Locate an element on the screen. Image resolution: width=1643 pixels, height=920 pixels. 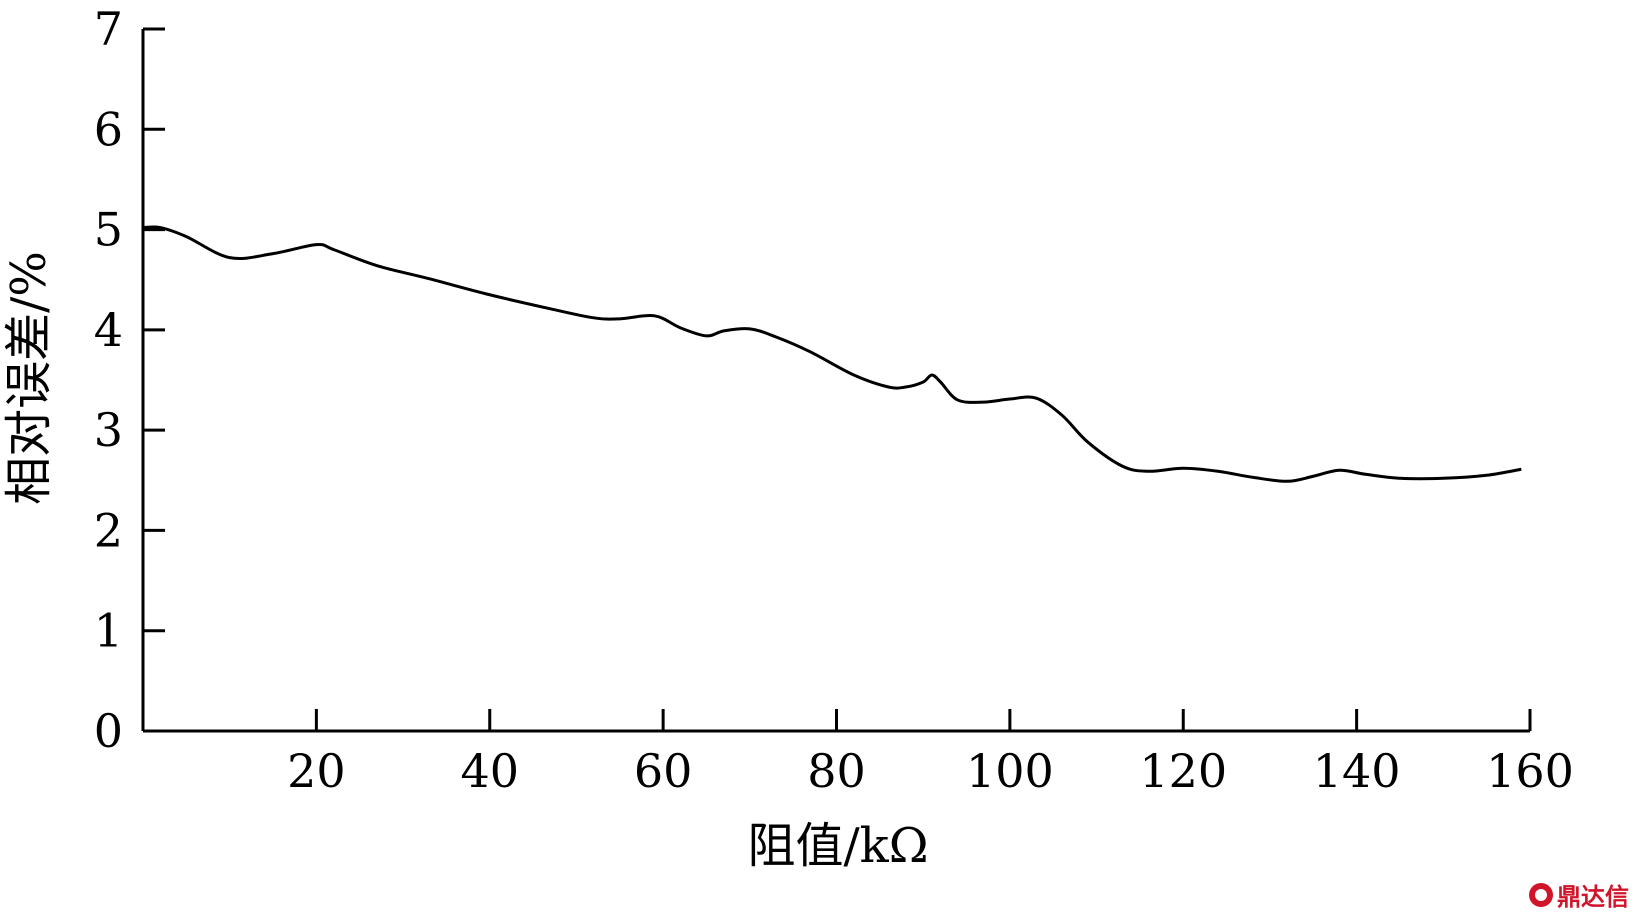
y-axis-title: 相对误差/% is located at coordinates (29, 378).